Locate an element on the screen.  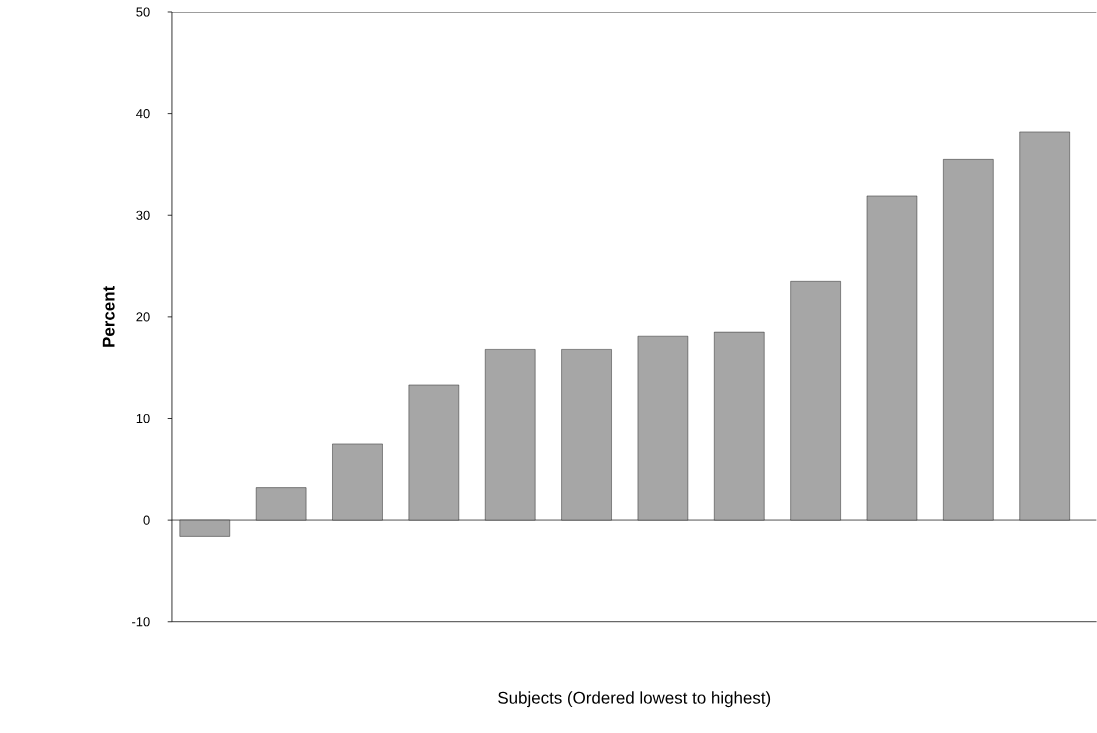
y-tick-label: -10 is located at coordinates (141, 622).